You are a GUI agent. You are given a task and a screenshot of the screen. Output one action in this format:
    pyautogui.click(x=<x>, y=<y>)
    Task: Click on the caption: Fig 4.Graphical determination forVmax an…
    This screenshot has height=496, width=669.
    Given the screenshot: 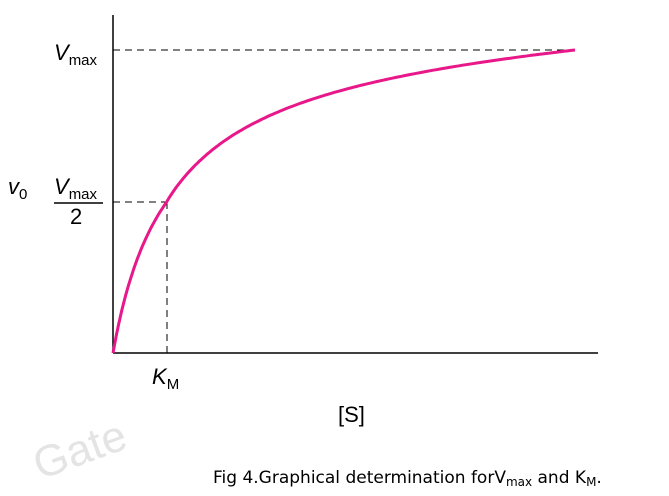 What is the action you would take?
    pyautogui.click(x=407, y=478)
    